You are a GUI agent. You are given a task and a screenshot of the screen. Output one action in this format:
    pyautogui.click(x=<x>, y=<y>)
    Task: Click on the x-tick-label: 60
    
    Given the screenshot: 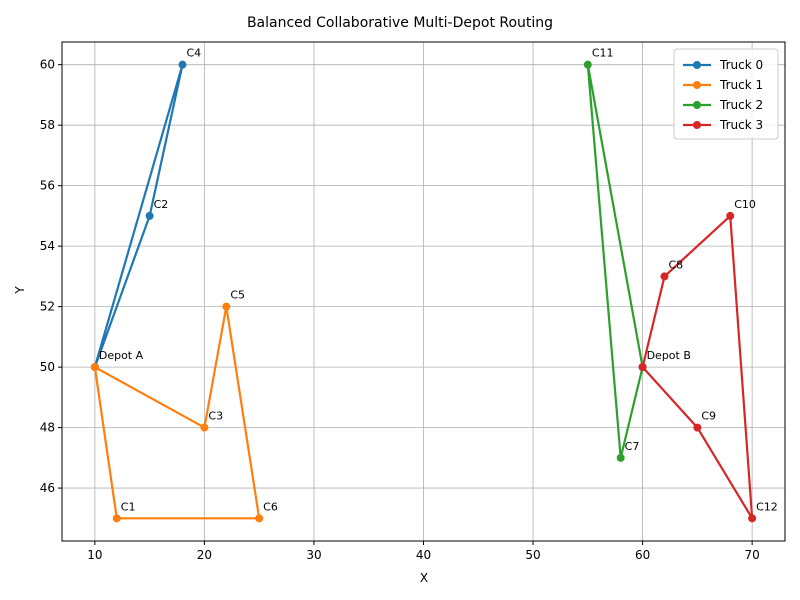 What is the action you would take?
    pyautogui.click(x=642, y=555)
    